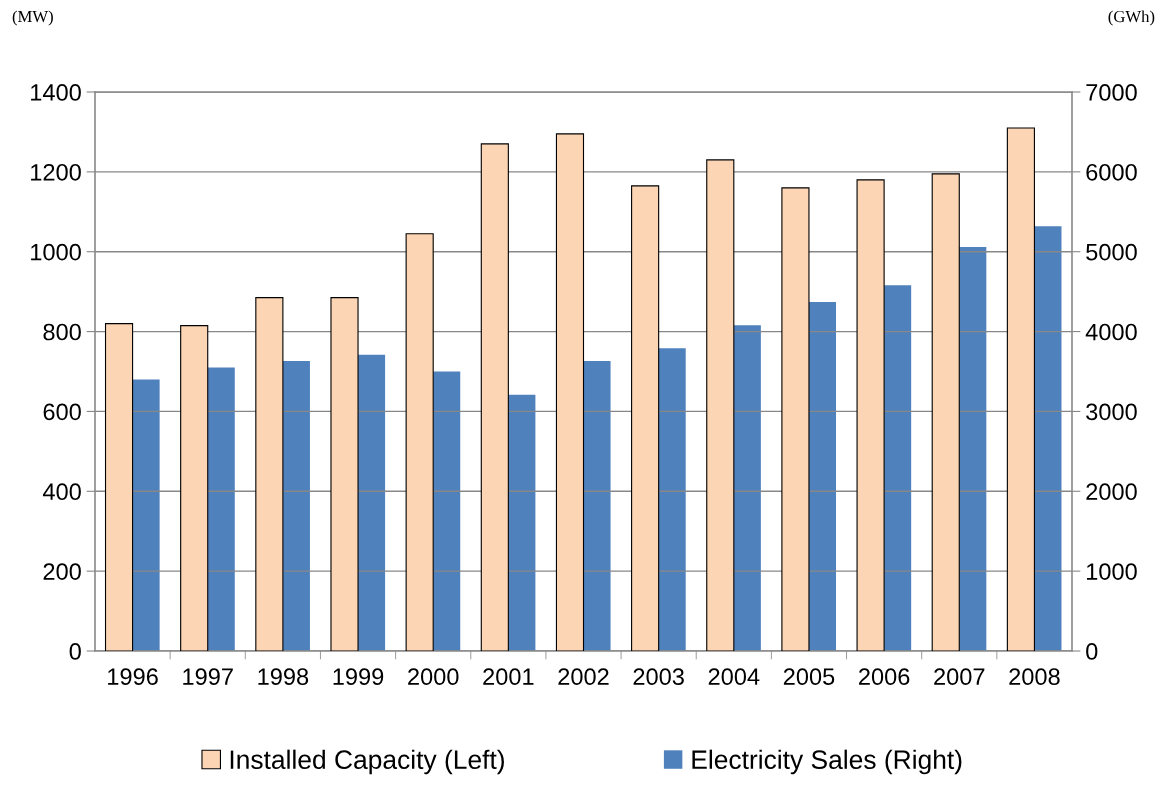 The height and width of the screenshot is (798, 1165). What do you see at coordinates (1111, 332) in the screenshot?
I see `y2-tick-label: 4000` at bounding box center [1111, 332].